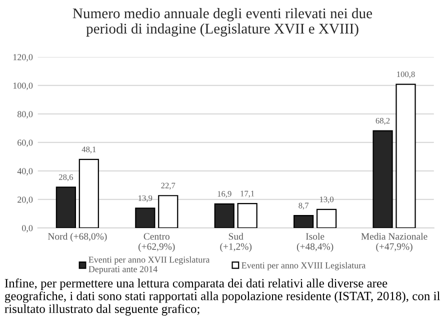 The height and width of the screenshot is (322, 445). What do you see at coordinates (303, 206) in the screenshot?
I see `data-label: 8,7` at bounding box center [303, 206].